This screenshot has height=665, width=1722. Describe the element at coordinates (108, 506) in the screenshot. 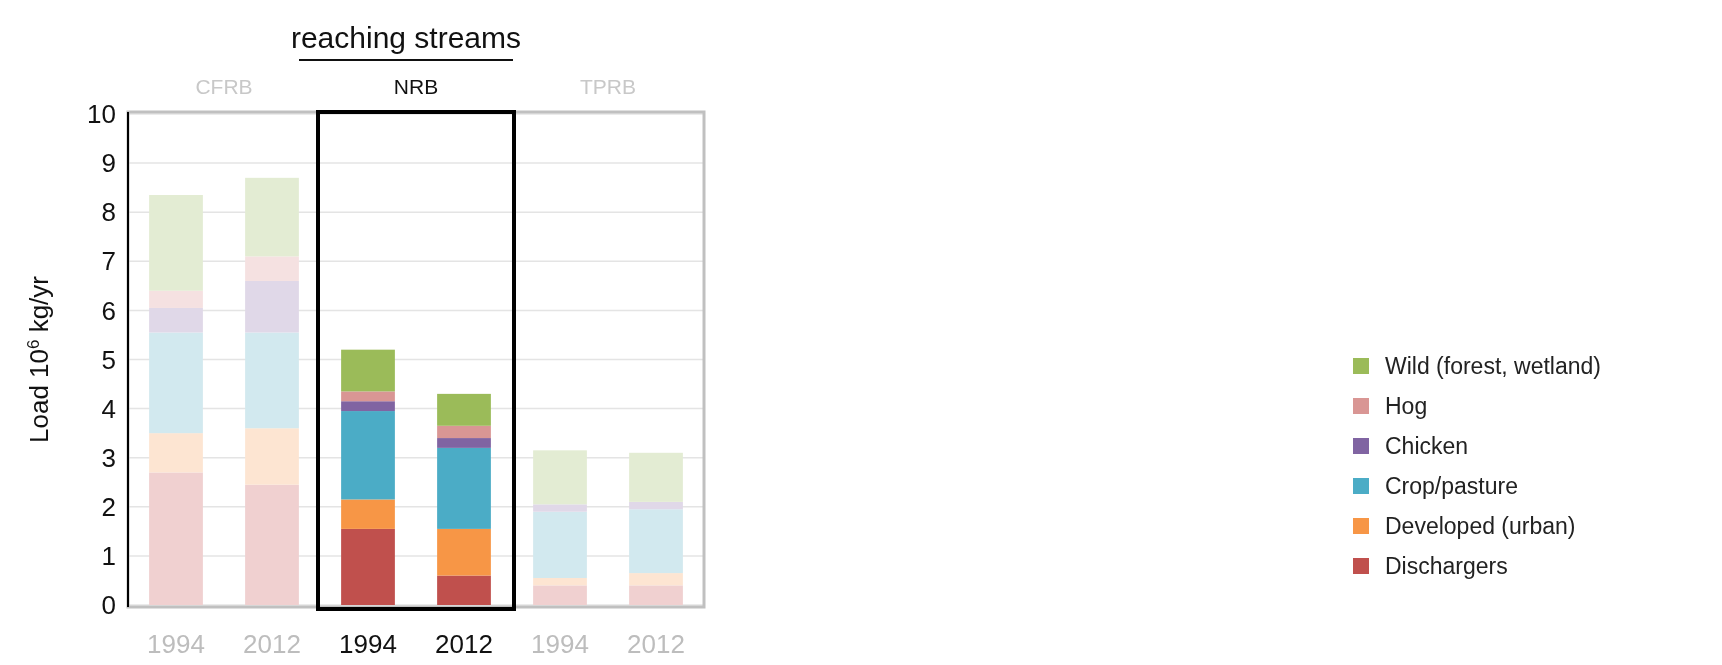

I see `y-tick-label: 2` at that location.